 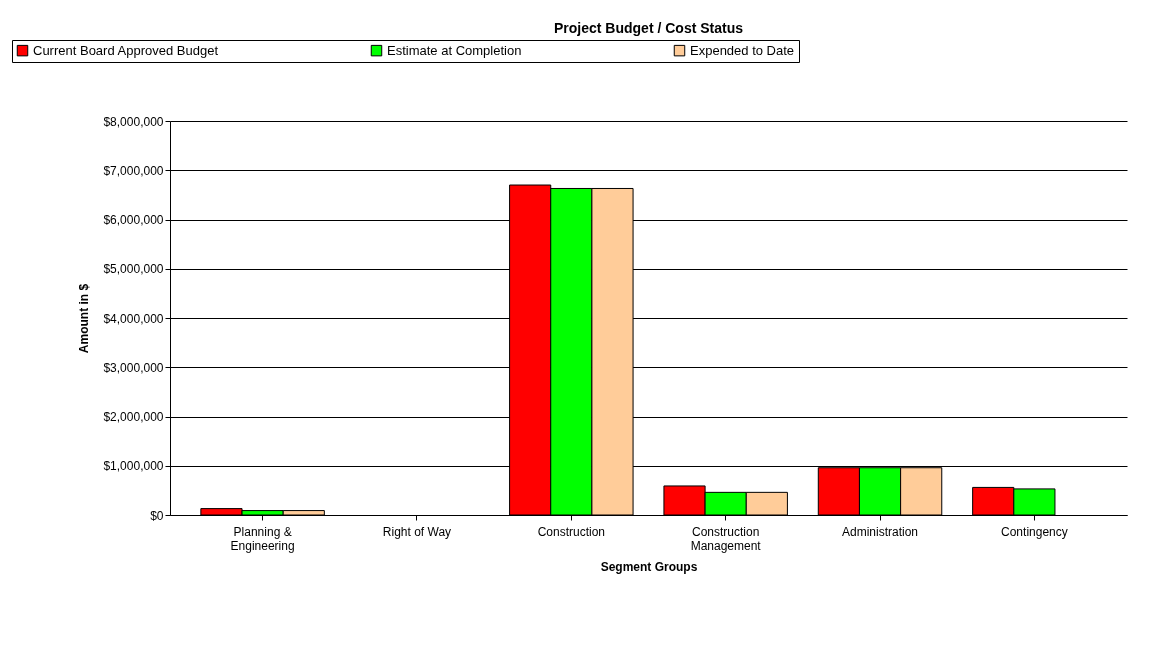 I want to click on x-tick-label: Right of Way, so click(x=417, y=531).